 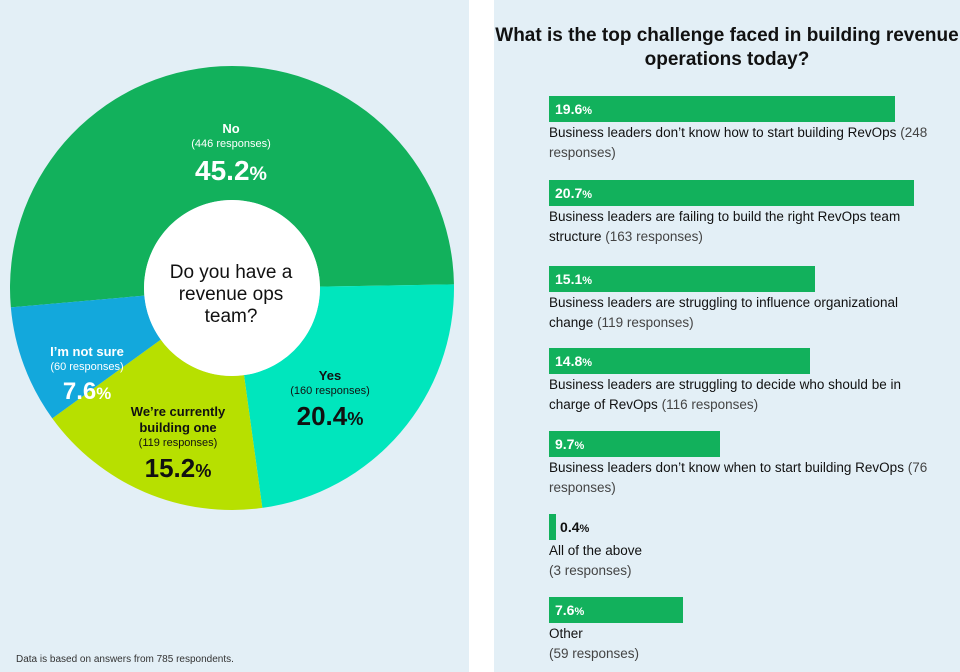 What do you see at coordinates (231, 170) in the screenshot?
I see `slice-percent: 45.2%` at bounding box center [231, 170].